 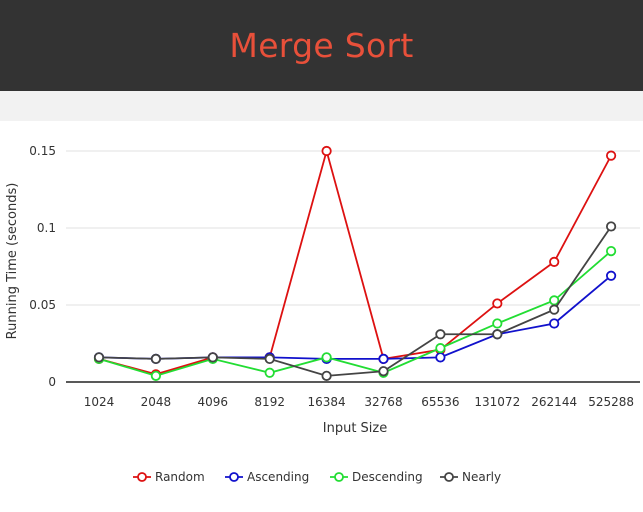 I want to click on subheader-bar, so click(x=321, y=106).